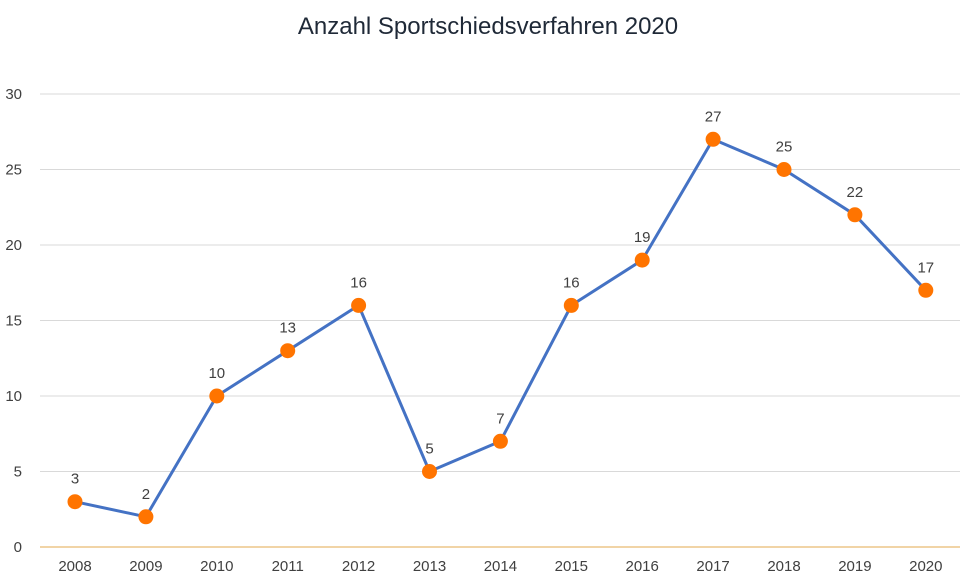  What do you see at coordinates (13, 170) in the screenshot?
I see `y-tick-label-25: 25` at bounding box center [13, 170].